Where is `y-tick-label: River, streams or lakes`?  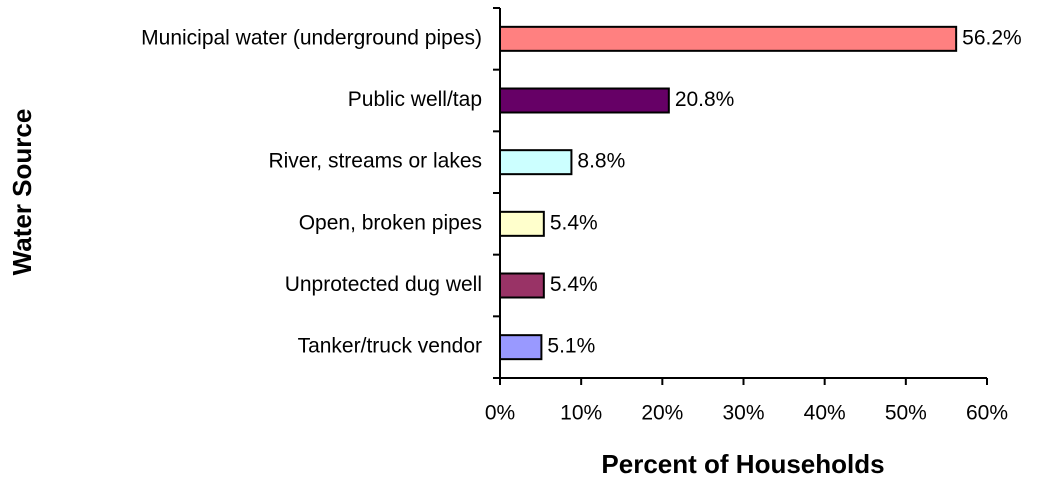 y-tick-label: River, streams or lakes is located at coordinates (375, 161).